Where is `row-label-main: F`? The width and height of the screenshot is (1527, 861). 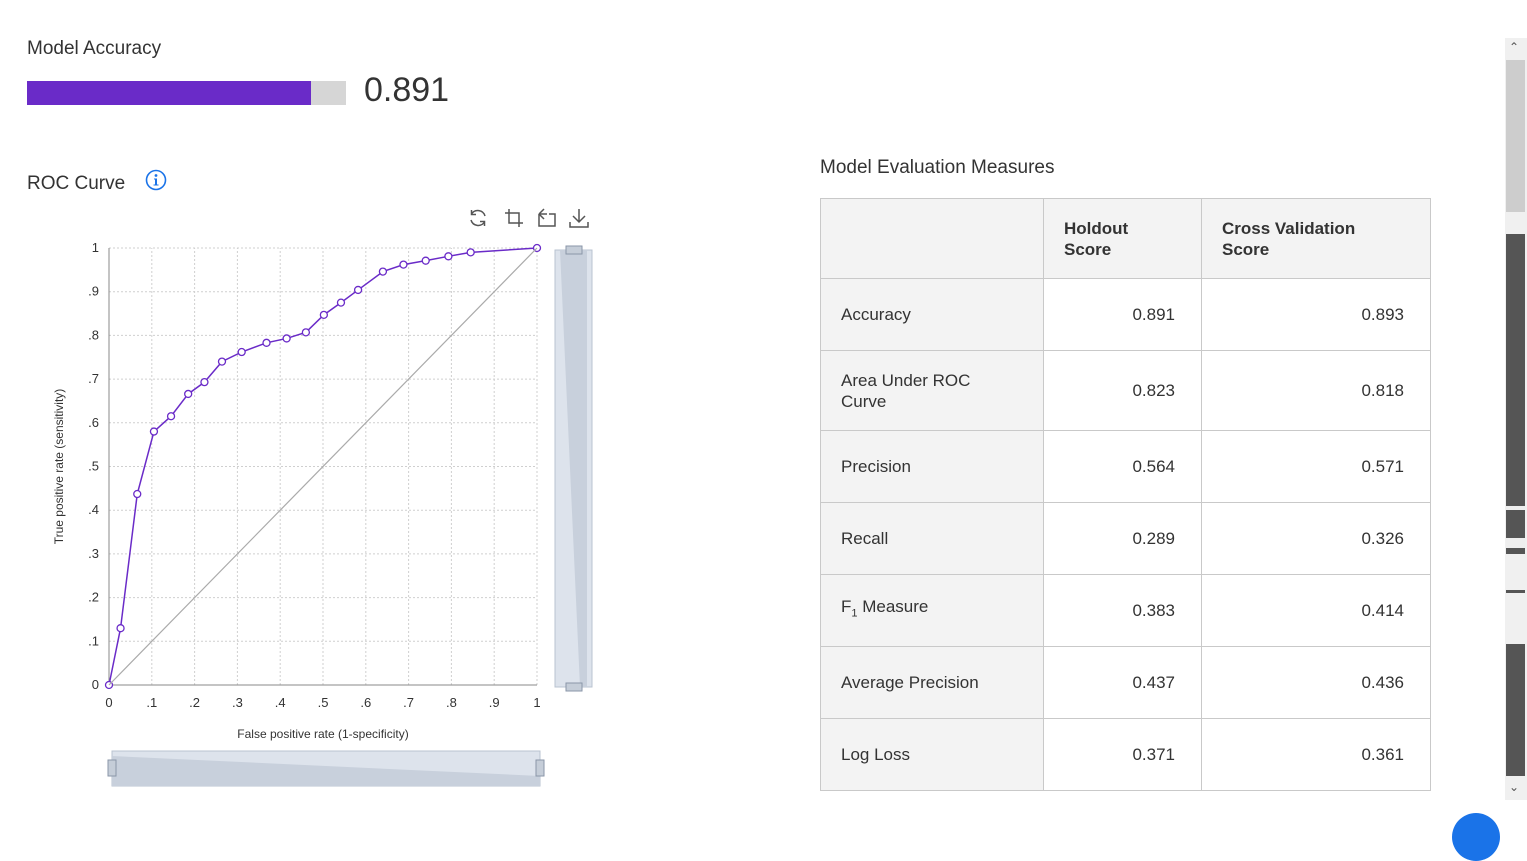
row-label-main: F is located at coordinates (846, 607).